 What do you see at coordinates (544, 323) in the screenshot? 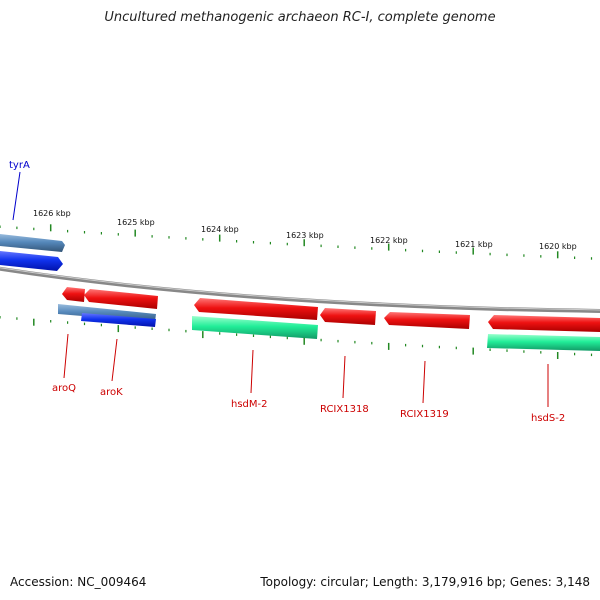
I see `gene-hsdS-2-red` at bounding box center [544, 323].